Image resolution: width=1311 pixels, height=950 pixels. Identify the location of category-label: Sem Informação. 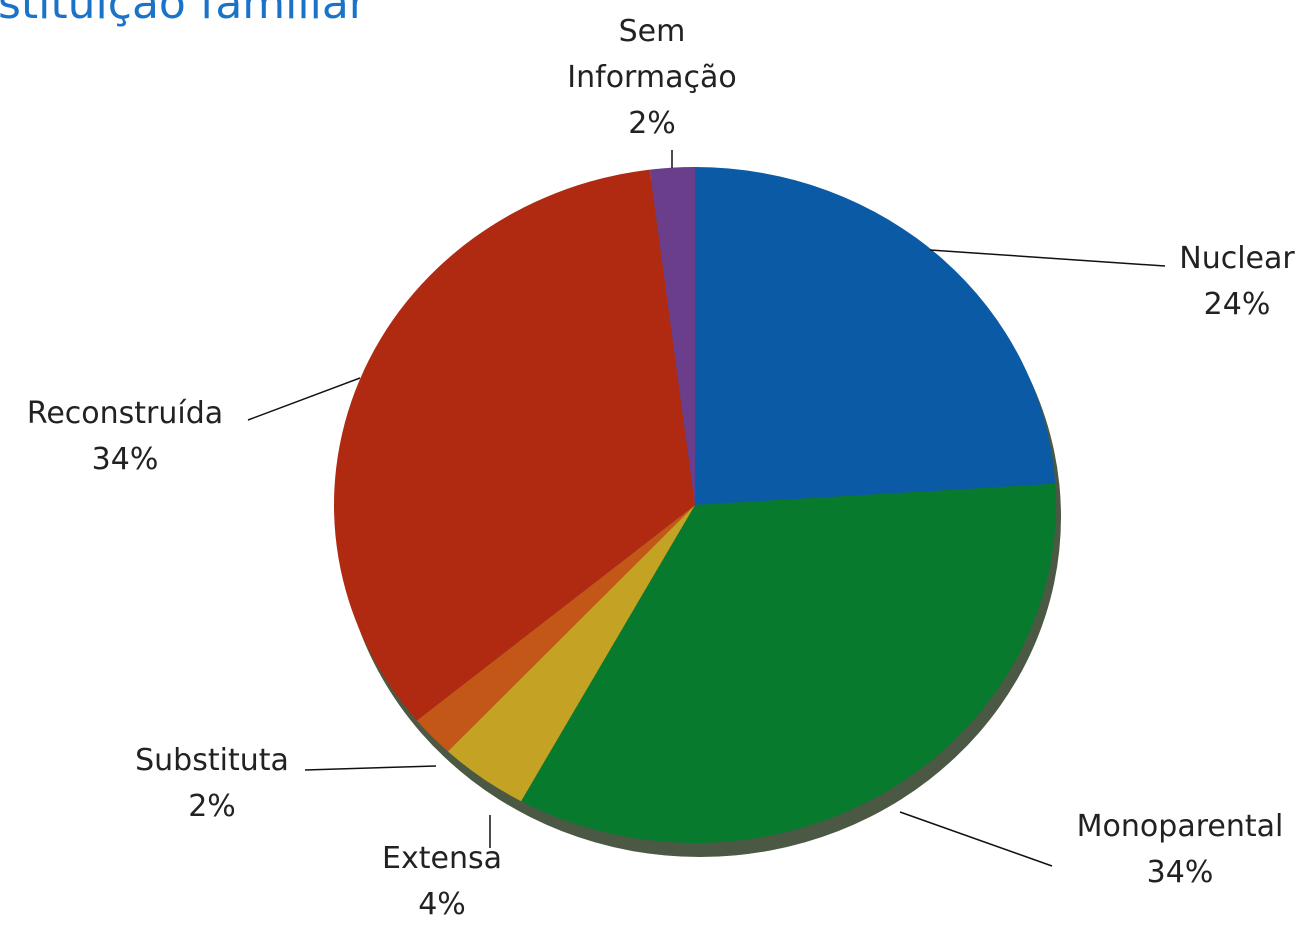
(652, 54).